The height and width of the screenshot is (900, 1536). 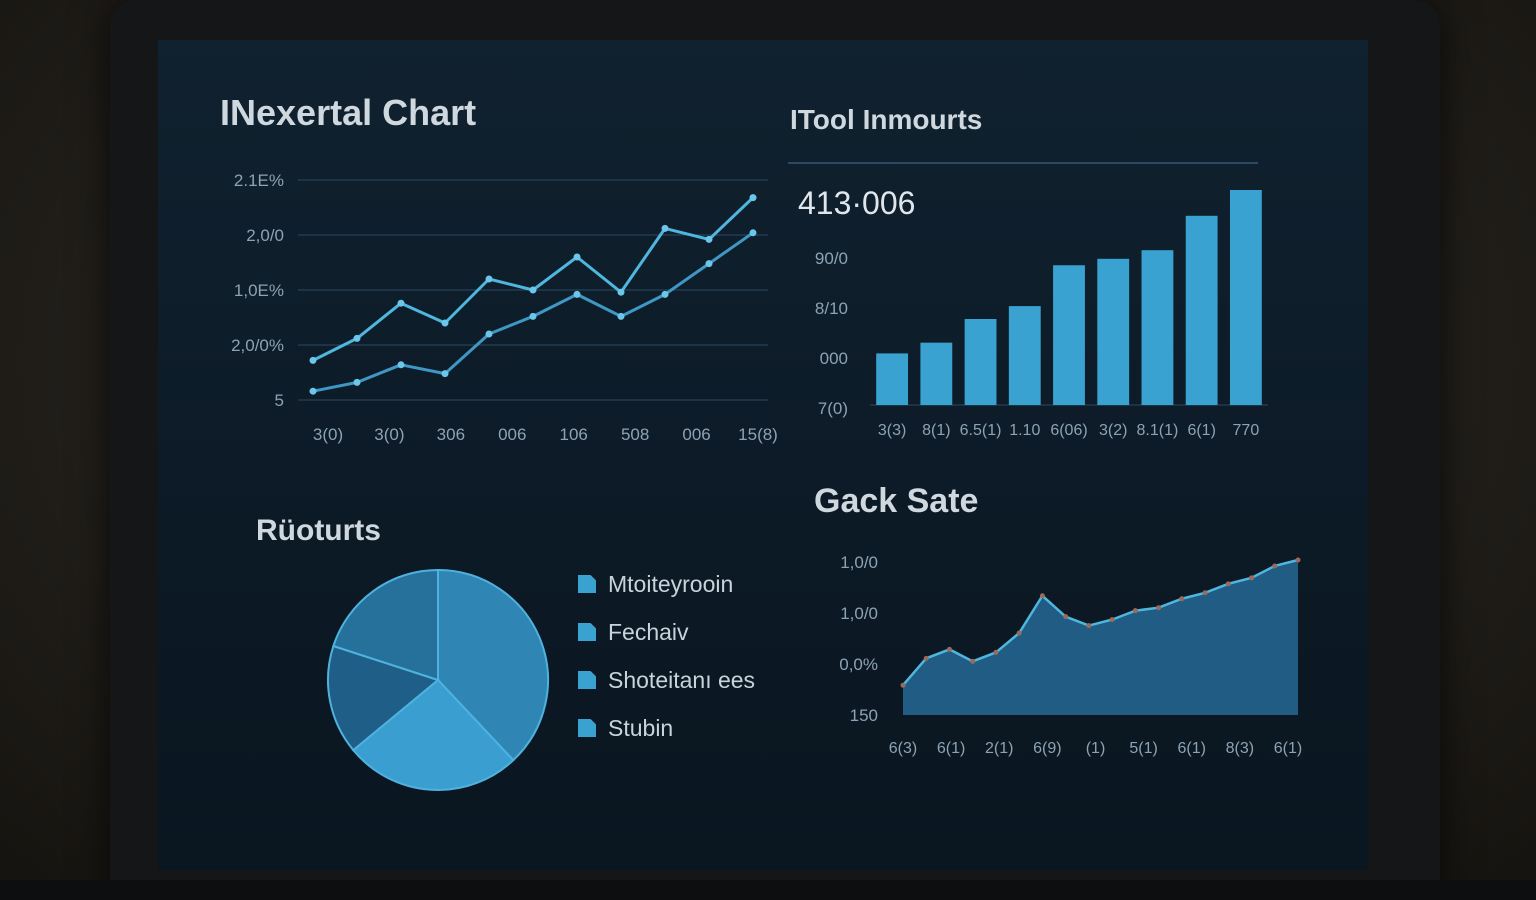 I want to click on area-fill, so click(x=1100, y=637).